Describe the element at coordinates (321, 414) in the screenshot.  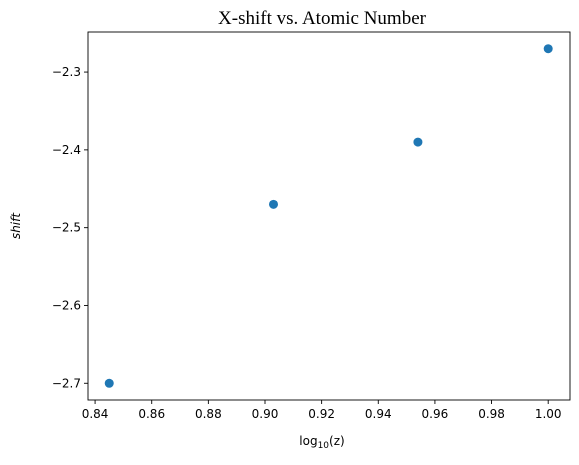
I see `x-tick-label: 0.92` at that location.